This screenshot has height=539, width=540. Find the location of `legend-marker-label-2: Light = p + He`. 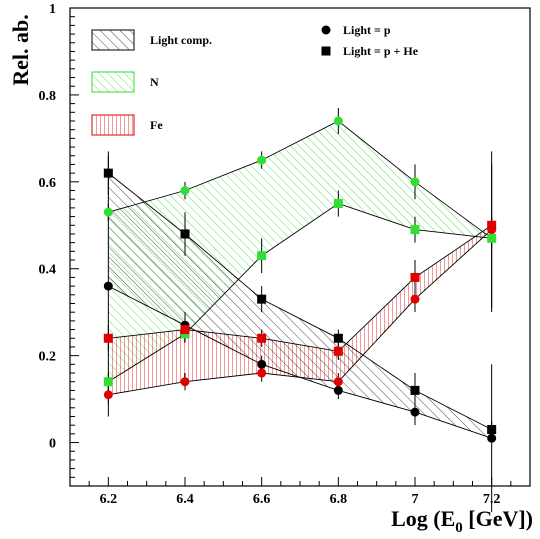

legend-marker-label-2: Light = p + He is located at coordinates (381, 51).